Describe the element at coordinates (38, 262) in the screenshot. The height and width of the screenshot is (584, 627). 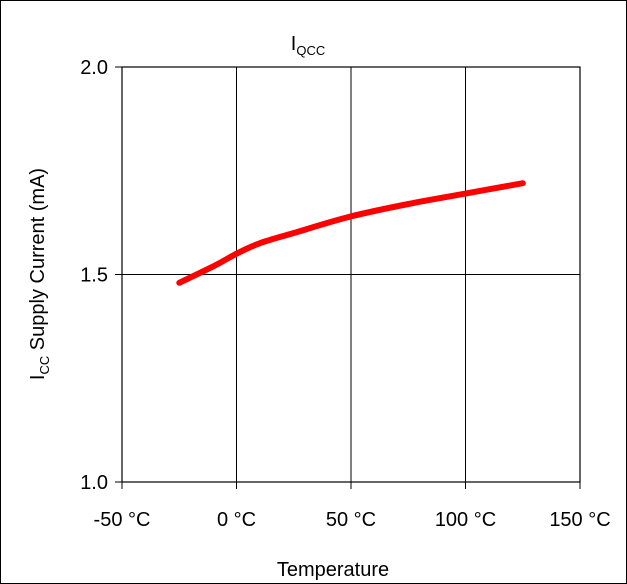
I see `y-axis-label-rest: Supply Current (mA)` at that location.